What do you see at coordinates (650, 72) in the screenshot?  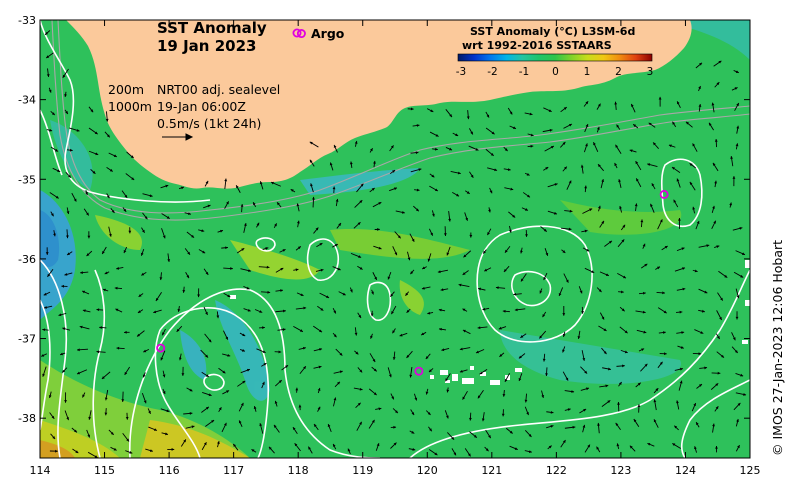 I see `colorbar-tick-label: 3` at bounding box center [650, 72].